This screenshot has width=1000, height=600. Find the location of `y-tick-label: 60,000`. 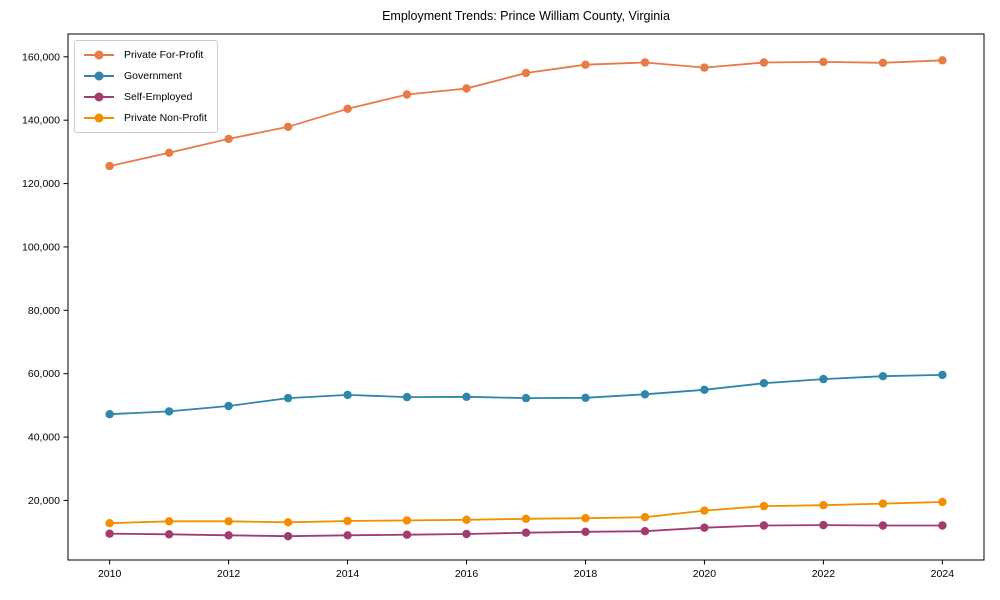

y-tick-label: 60,000 is located at coordinates (44, 374).